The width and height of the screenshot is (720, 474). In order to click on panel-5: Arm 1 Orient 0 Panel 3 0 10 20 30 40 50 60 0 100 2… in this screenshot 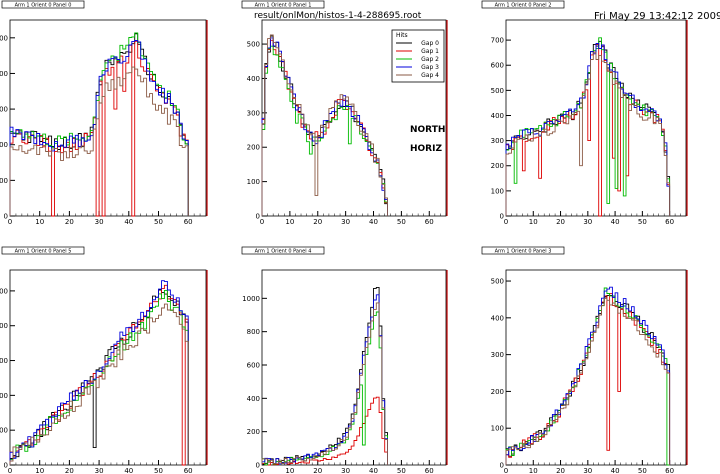, I will do `click(584, 360)`.